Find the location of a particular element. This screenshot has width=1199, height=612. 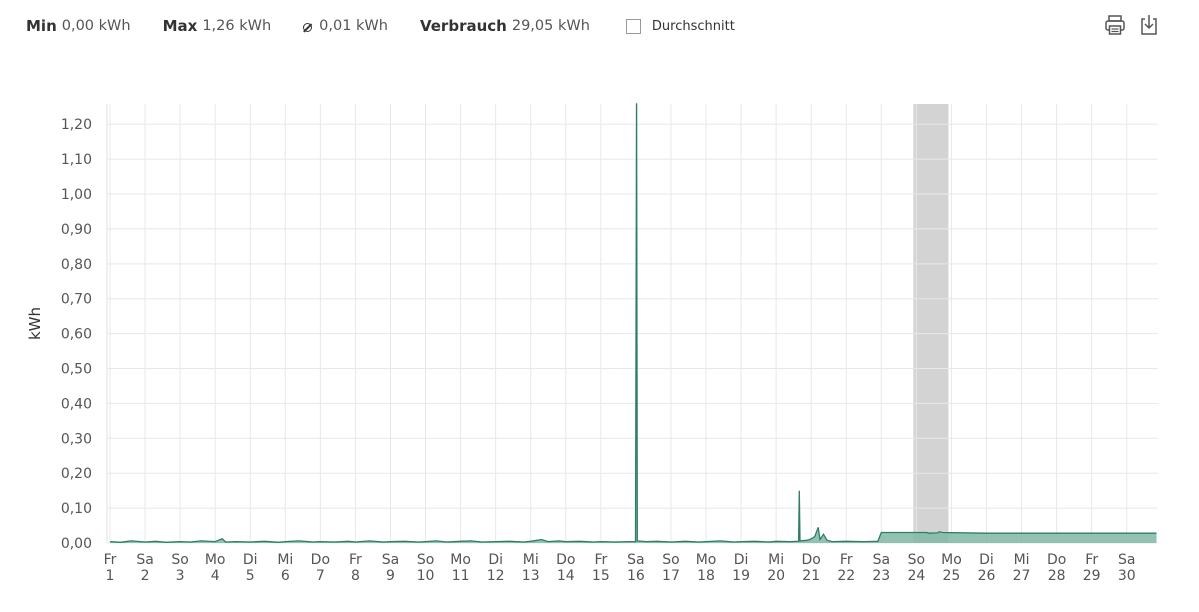

y-tick-label: 0,20 is located at coordinates (76, 474).